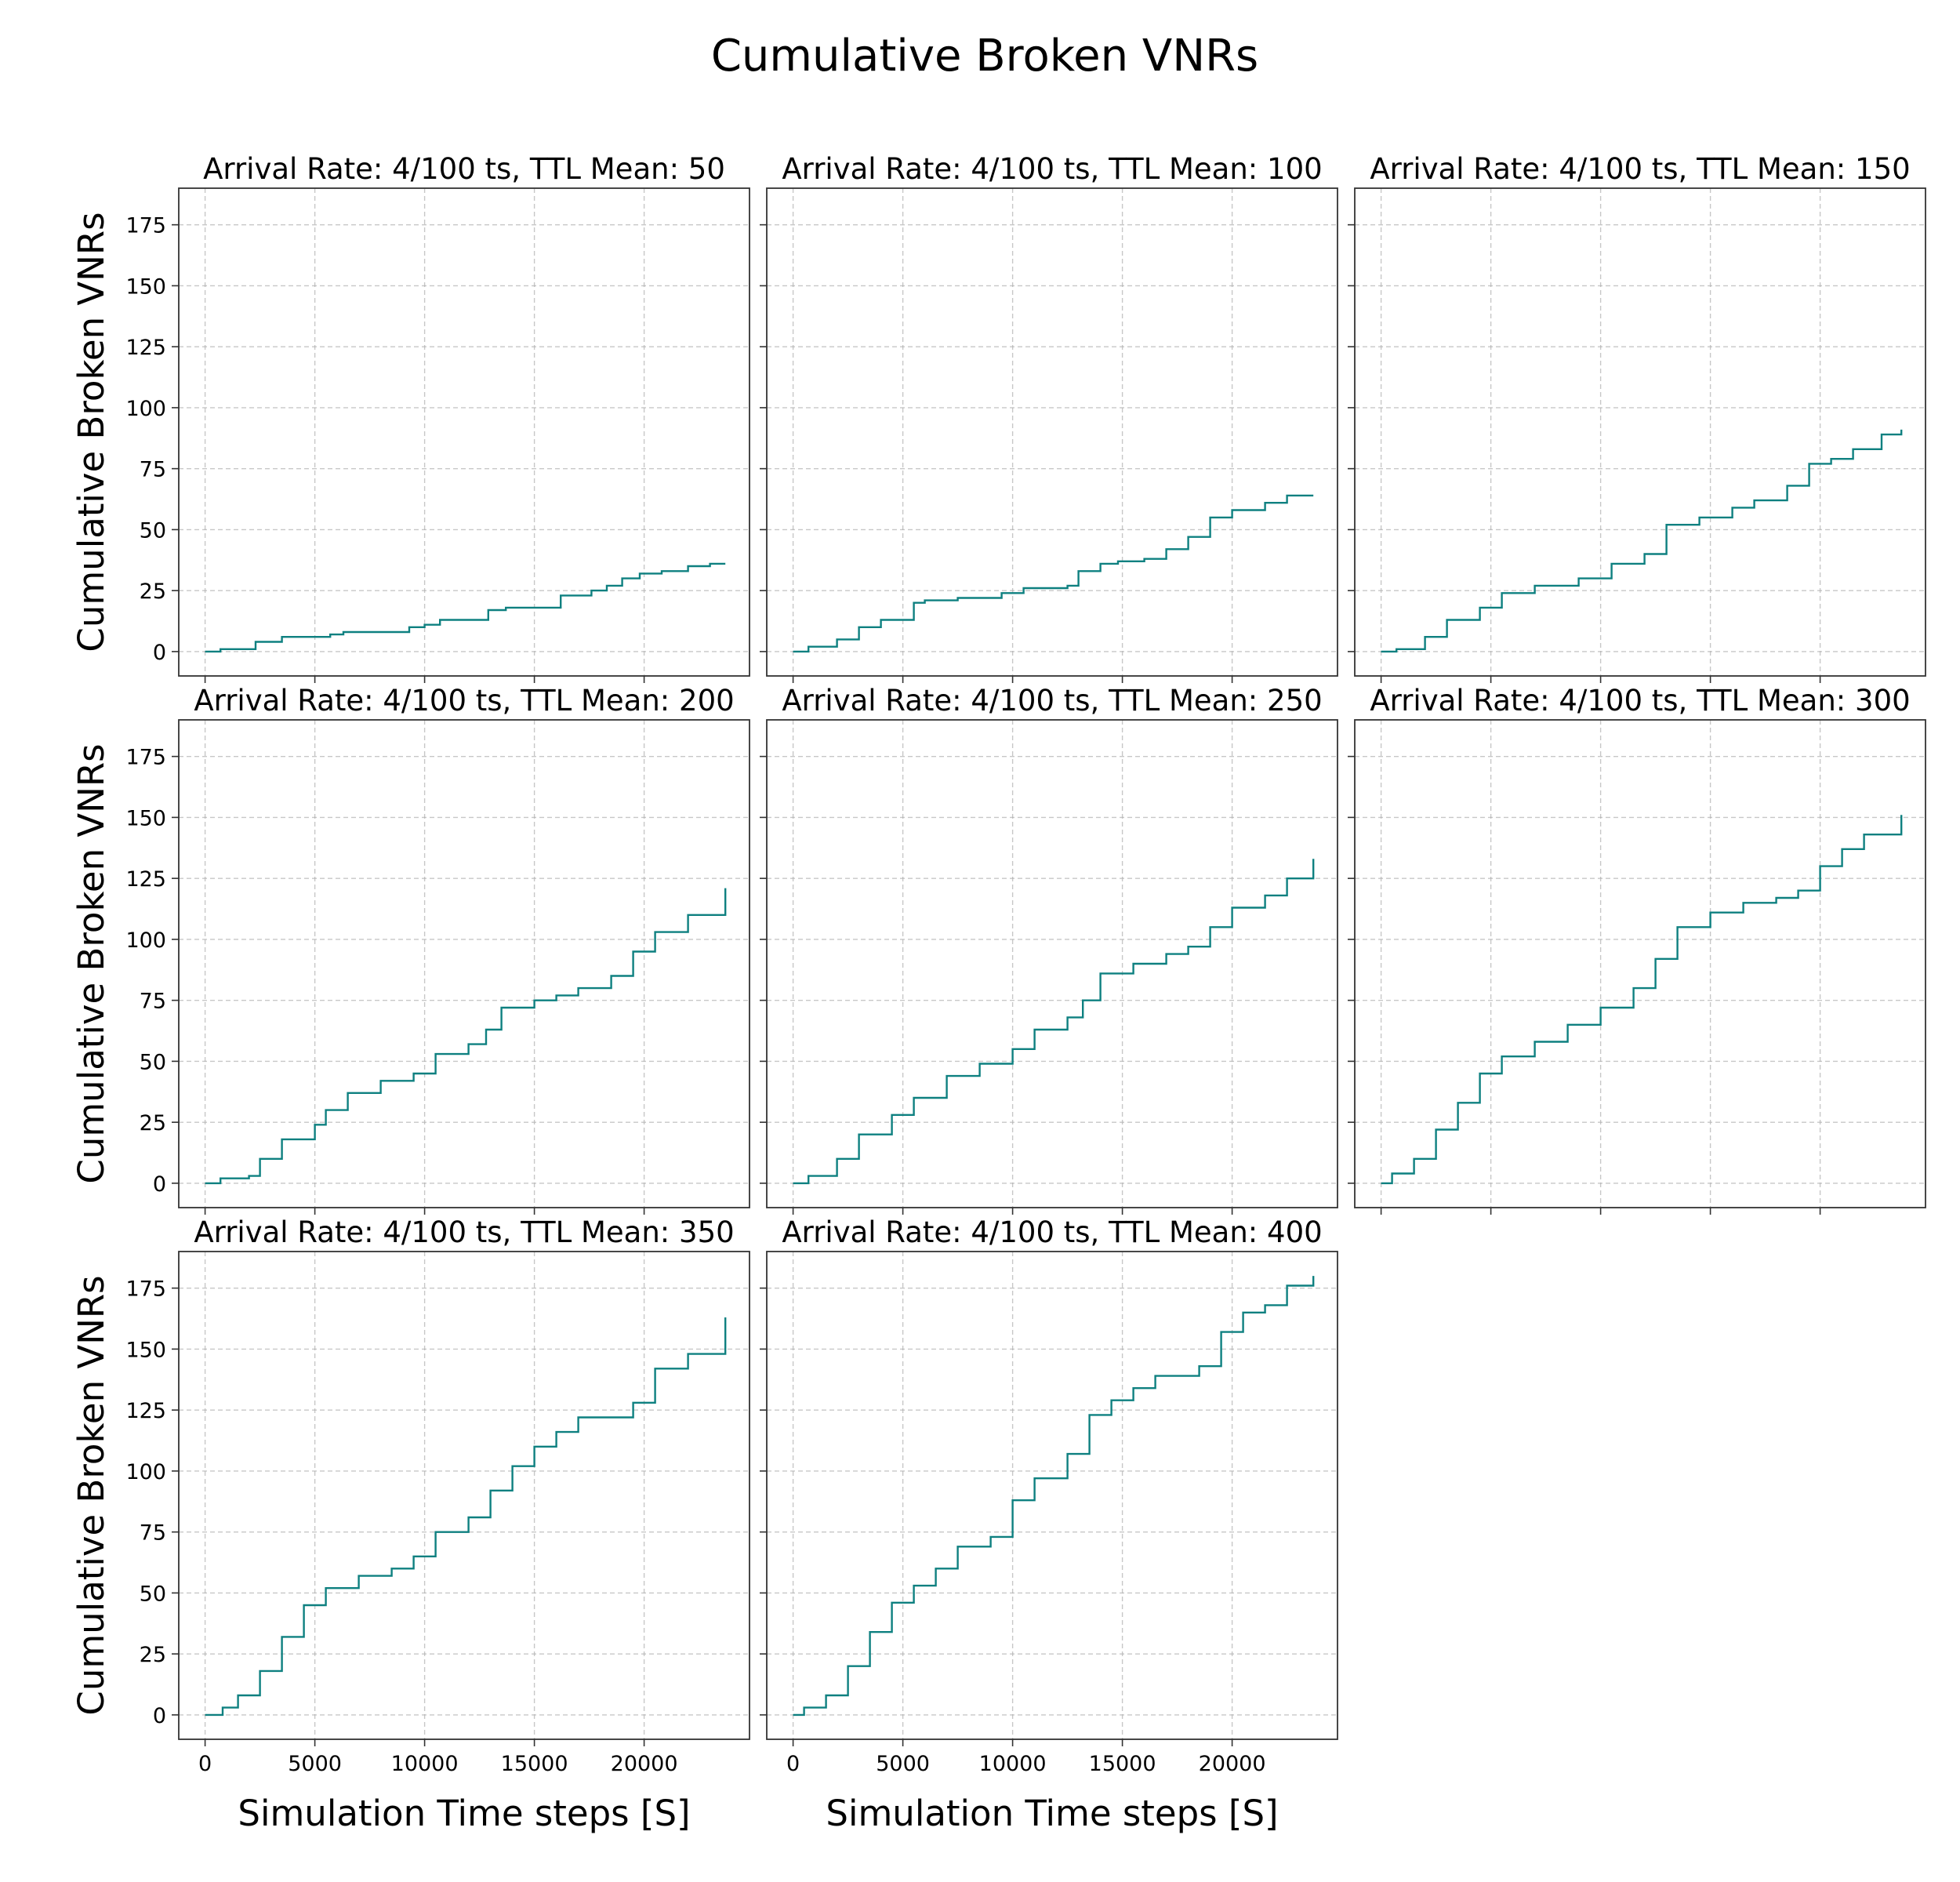 This screenshot has width=1960, height=1882. I want to click on subplot-2: Arrival Rate: 4/100 ts, TTL Mean: 100, so click(1049, 417).